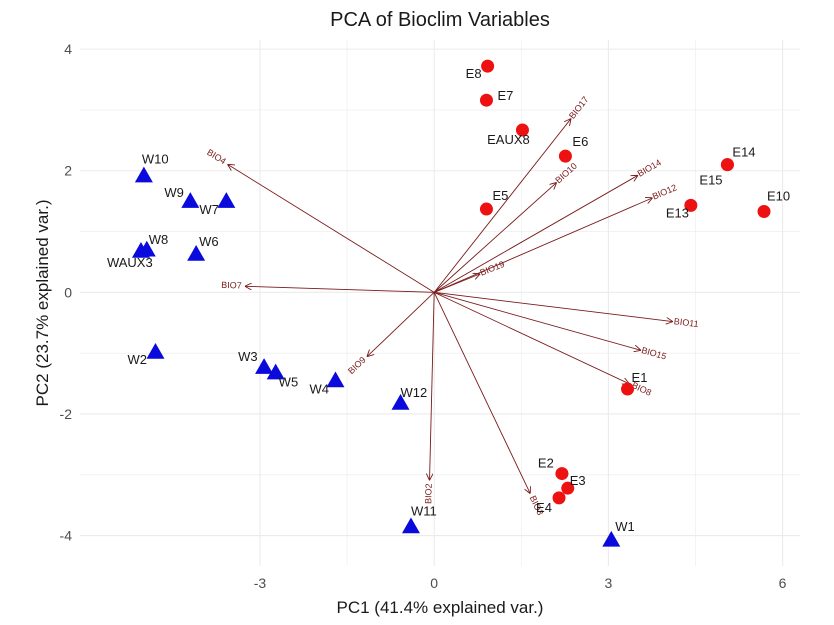  What do you see at coordinates (505, 95) in the screenshot?
I see `point-label-e7: E7` at bounding box center [505, 95].